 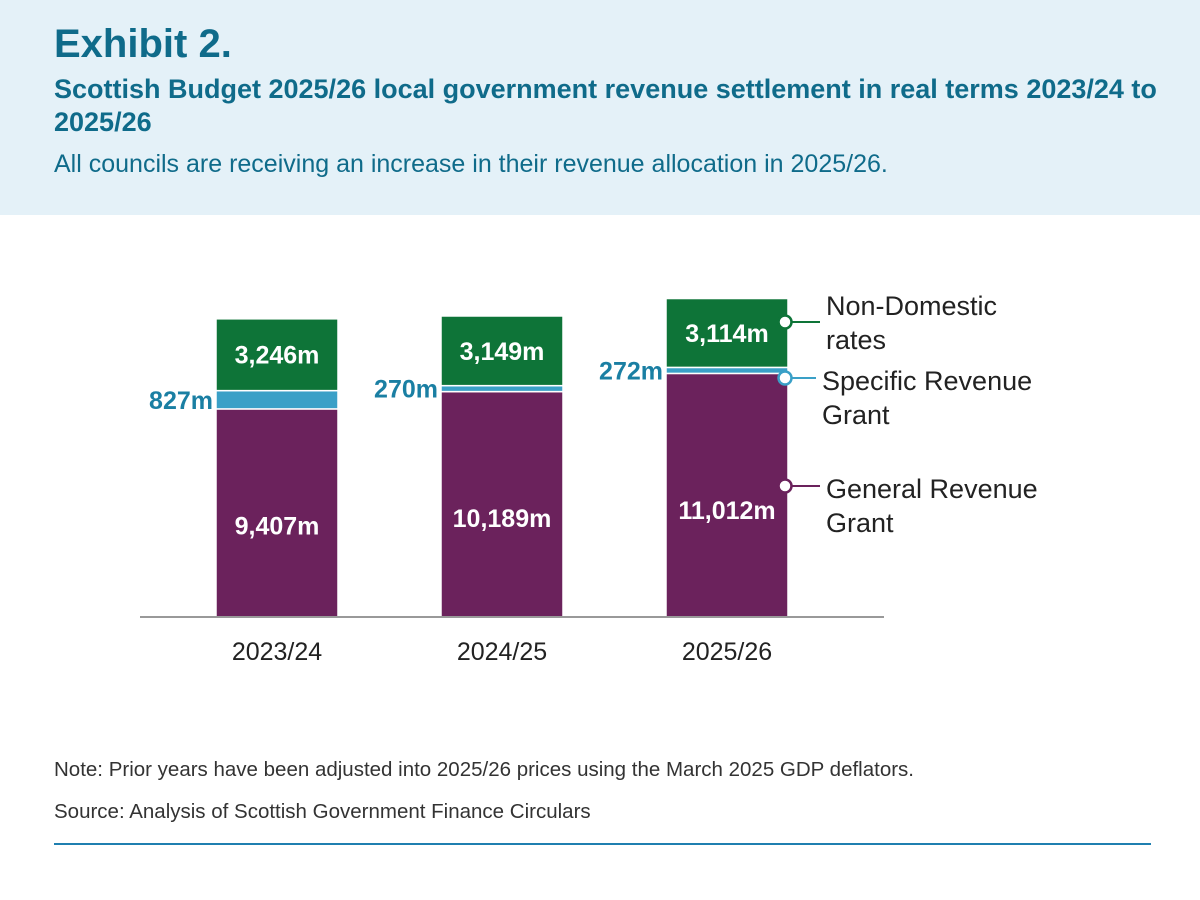 I want to click on legend-non-domestic-rates-label-line-2: rates, so click(x=856, y=340).